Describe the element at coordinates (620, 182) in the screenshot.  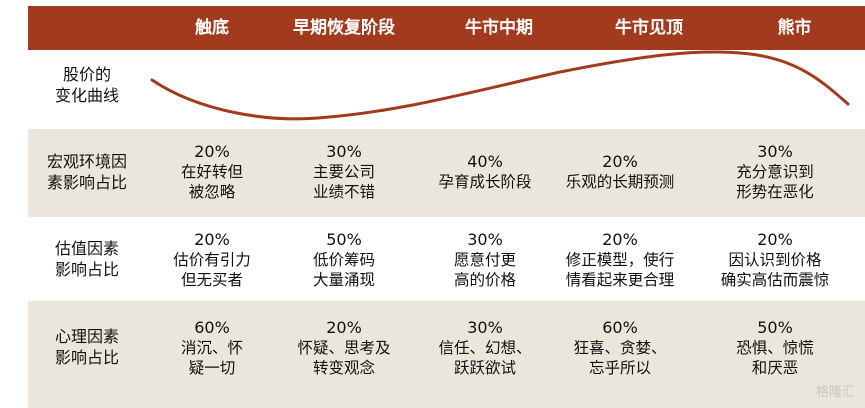
I see `cell-text: 乐观的长期预测` at that location.